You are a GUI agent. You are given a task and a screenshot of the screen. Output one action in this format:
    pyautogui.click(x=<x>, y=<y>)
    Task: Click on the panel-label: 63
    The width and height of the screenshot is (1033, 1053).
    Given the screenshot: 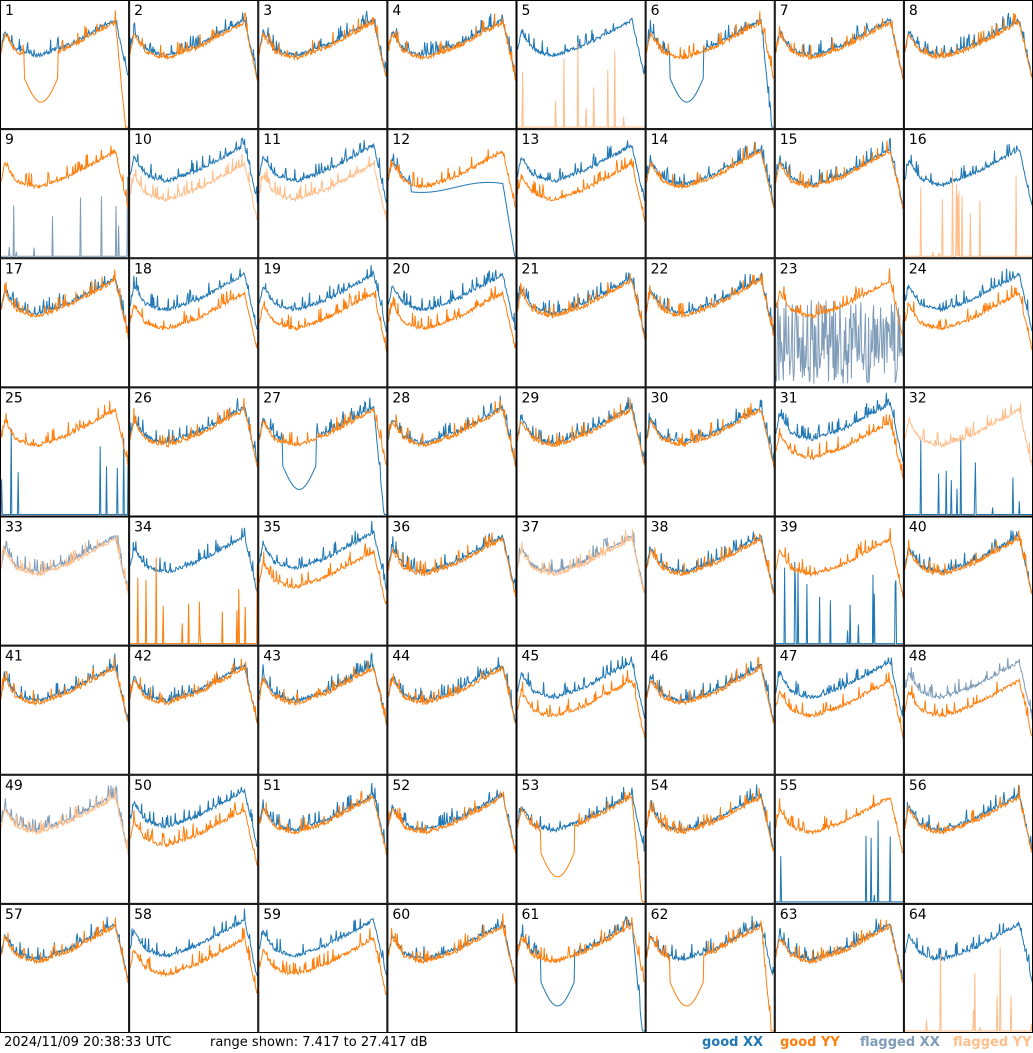 What is the action you would take?
    pyautogui.click(x=789, y=915)
    